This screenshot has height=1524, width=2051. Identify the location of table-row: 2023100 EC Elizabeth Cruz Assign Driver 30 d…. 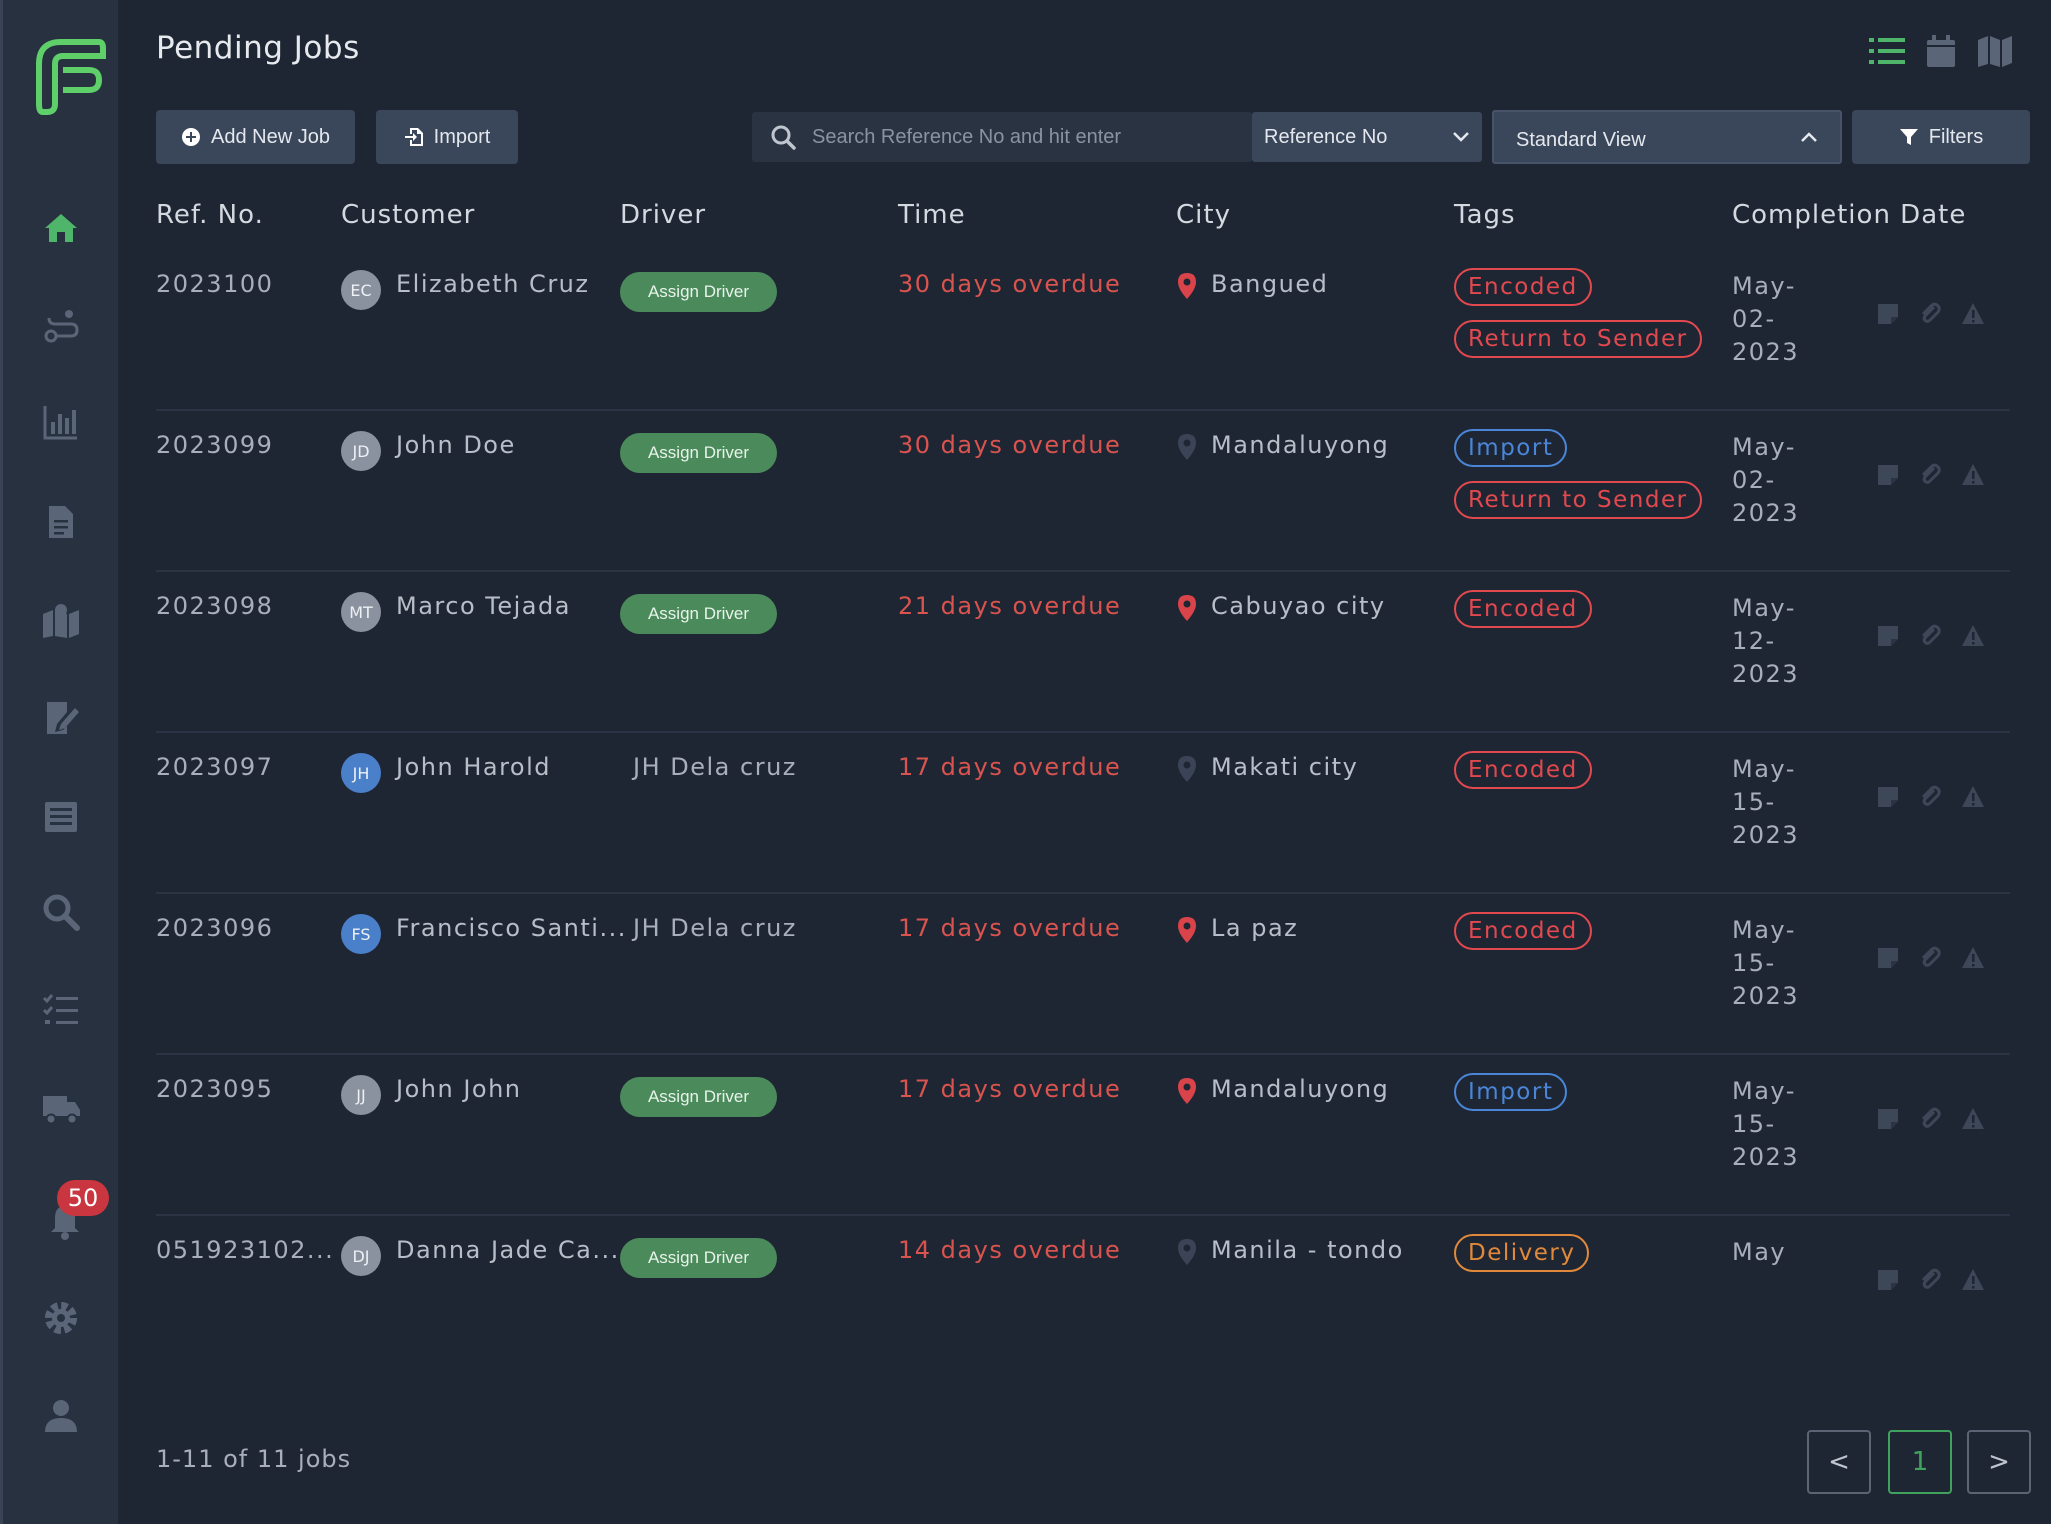
(1083, 330).